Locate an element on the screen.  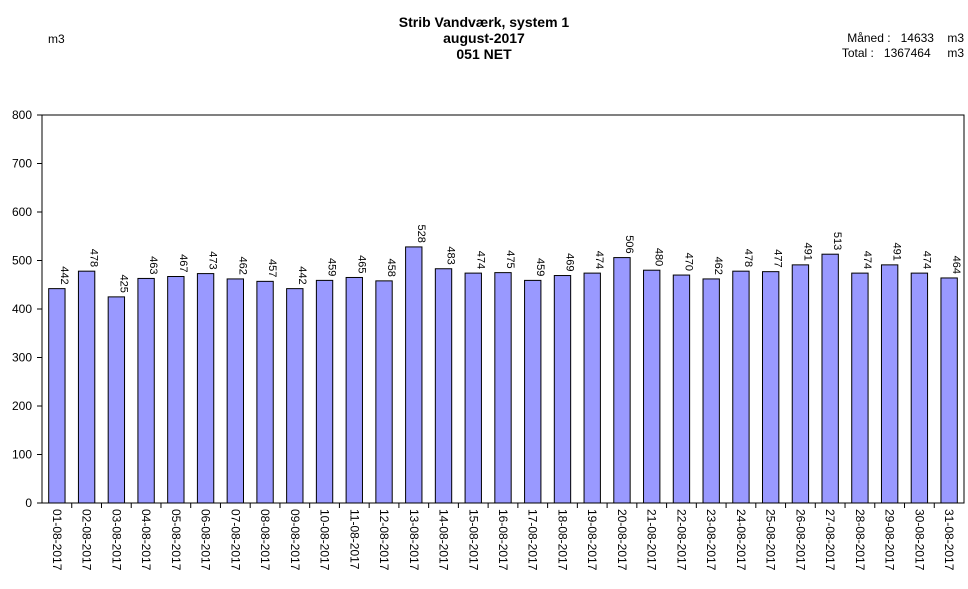
totals-box: Måned : 14633 m3 Total : 1367464 m3 is located at coordinates (903, 46).